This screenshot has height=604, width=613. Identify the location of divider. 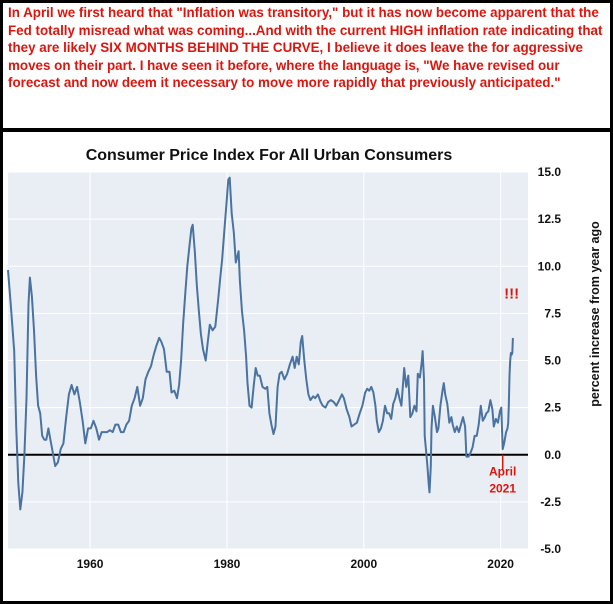
(306, 130).